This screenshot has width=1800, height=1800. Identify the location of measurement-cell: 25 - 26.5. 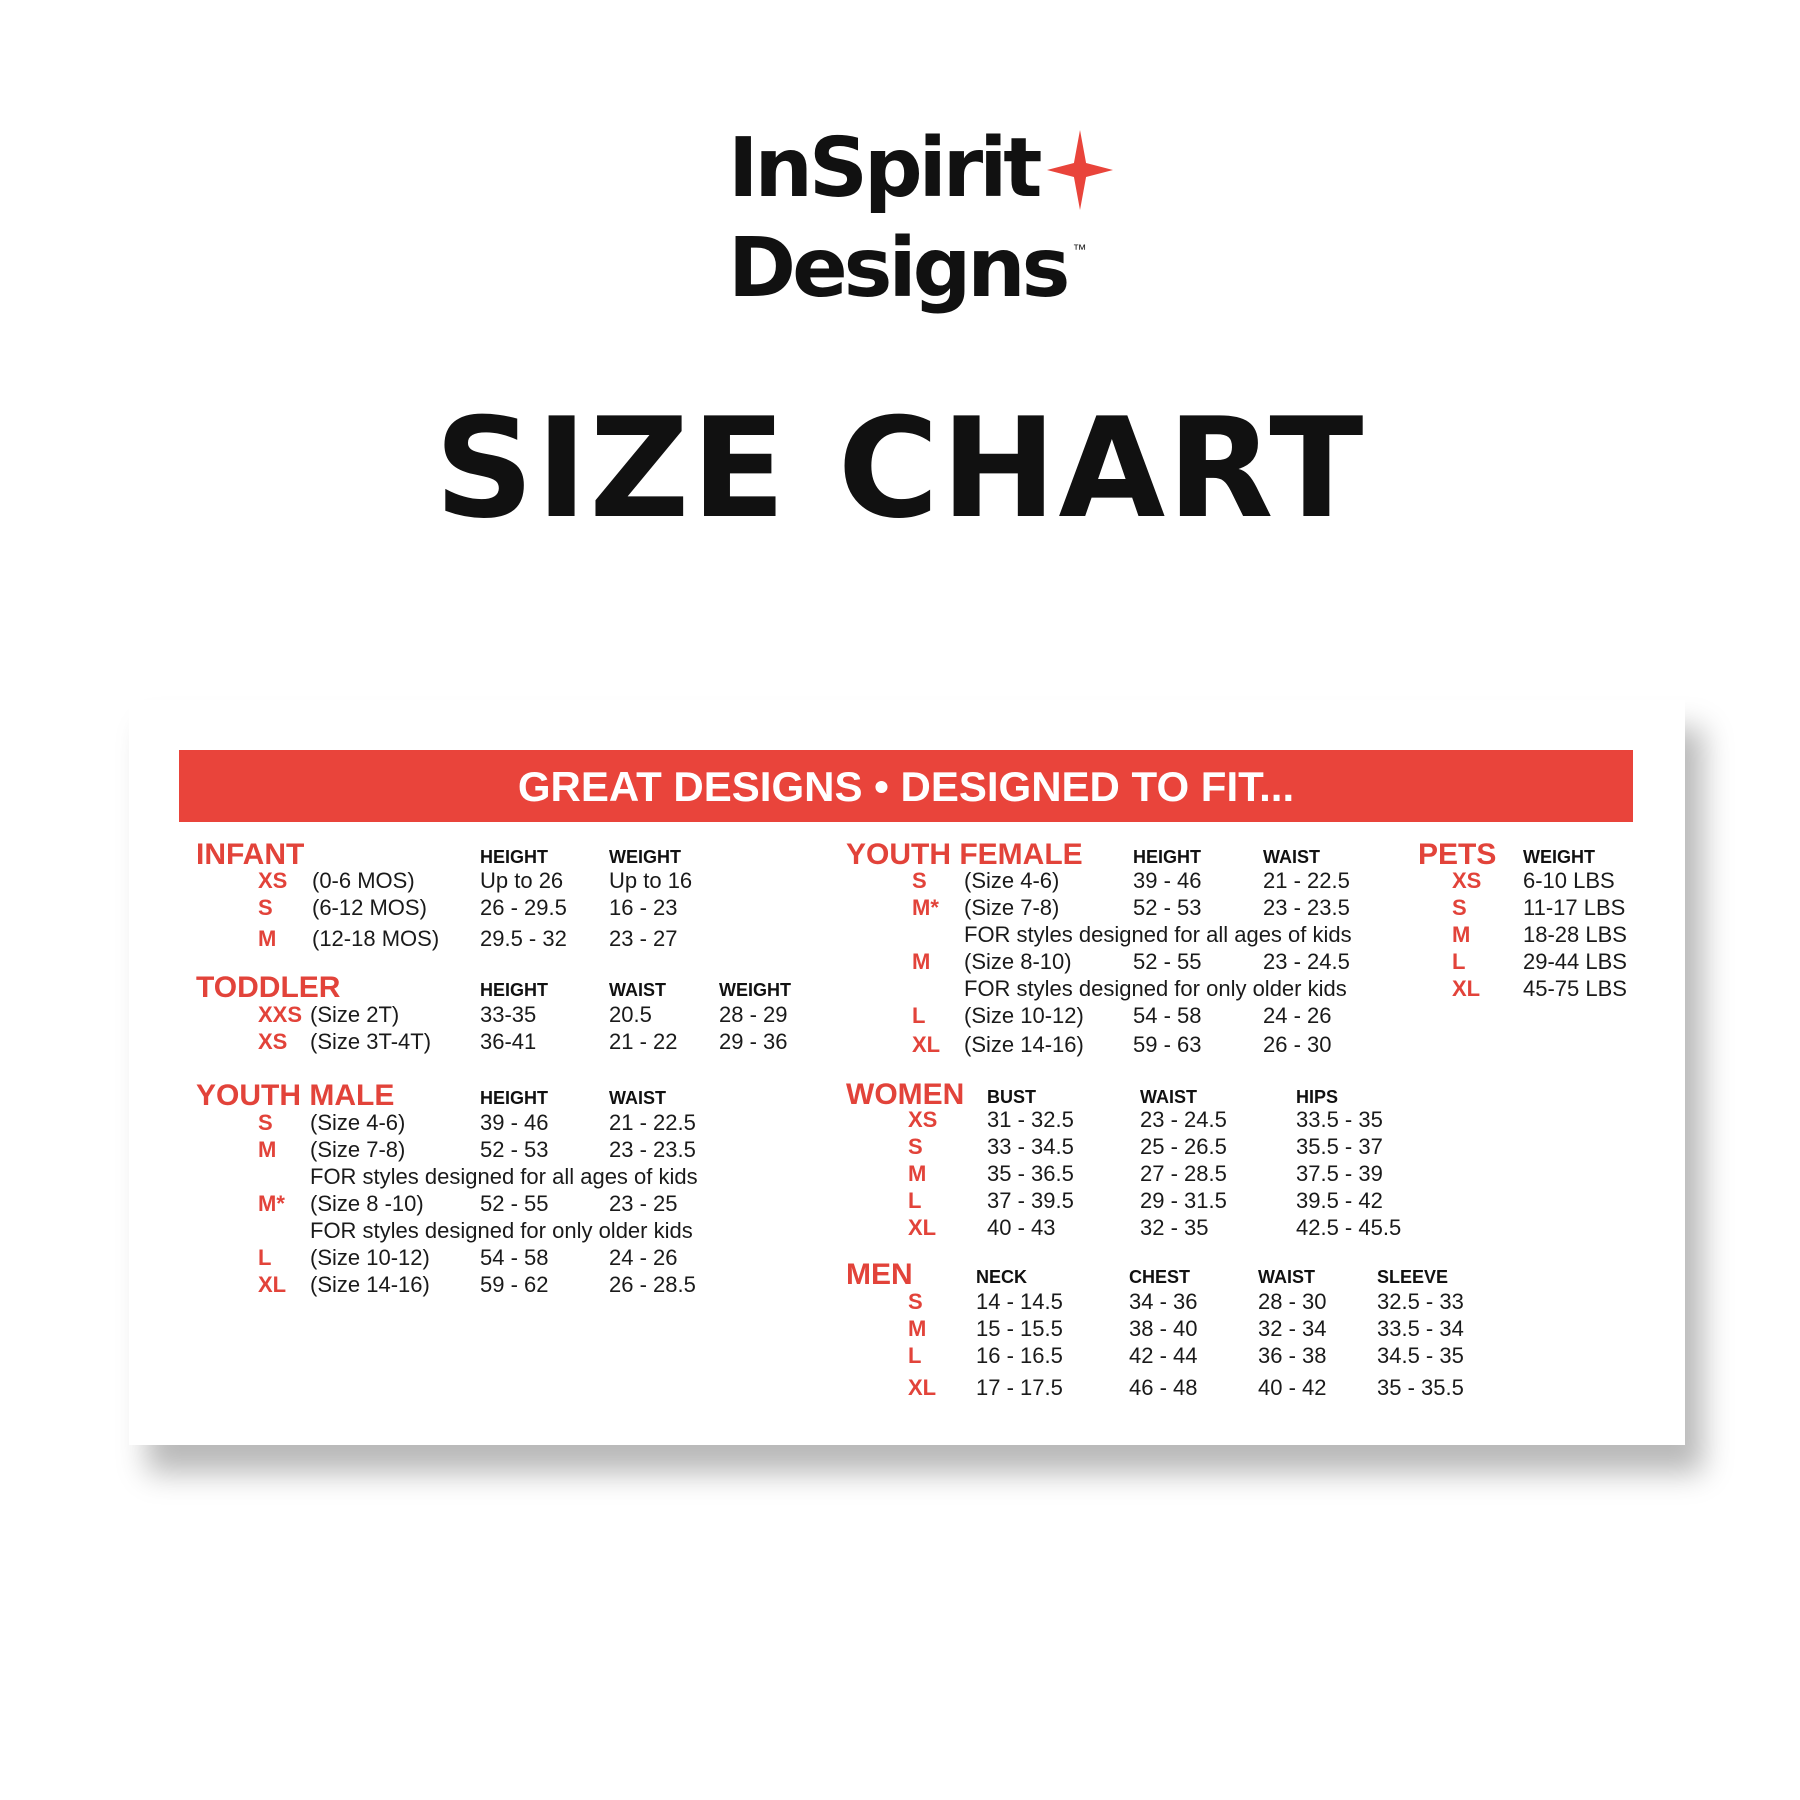
(1183, 1146).